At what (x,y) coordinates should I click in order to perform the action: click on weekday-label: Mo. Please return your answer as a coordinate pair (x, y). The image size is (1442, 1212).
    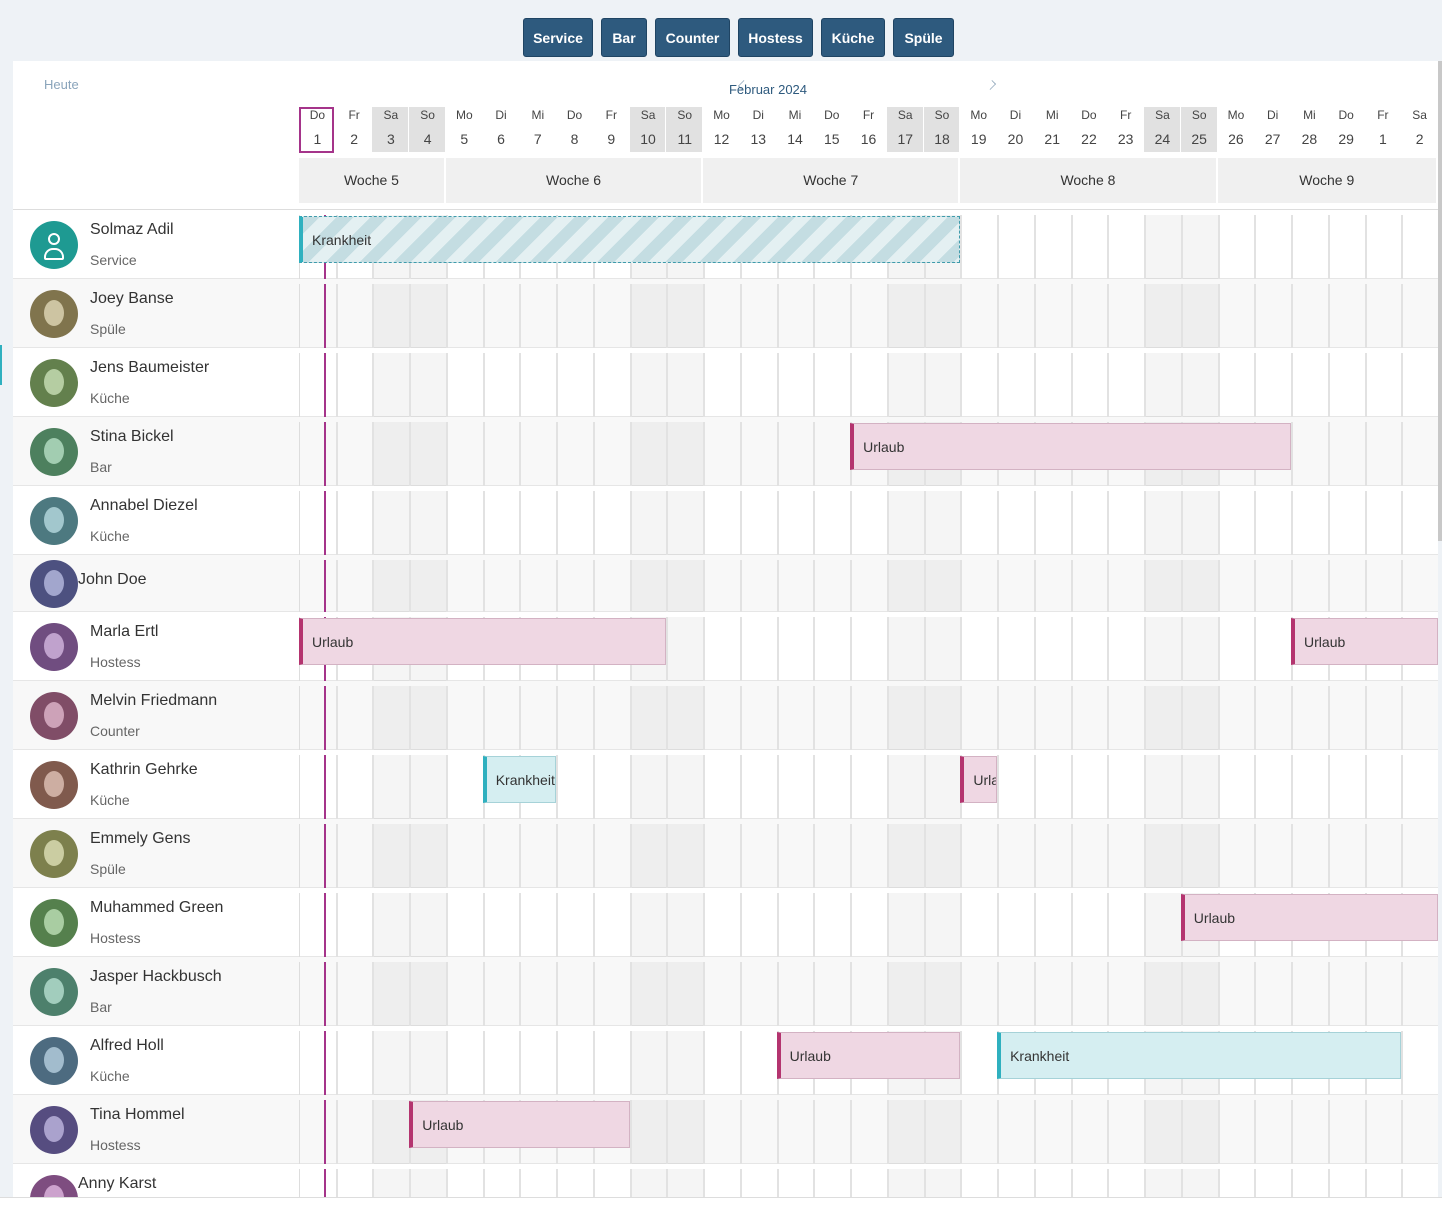
    Looking at the image, I should click on (721, 115).